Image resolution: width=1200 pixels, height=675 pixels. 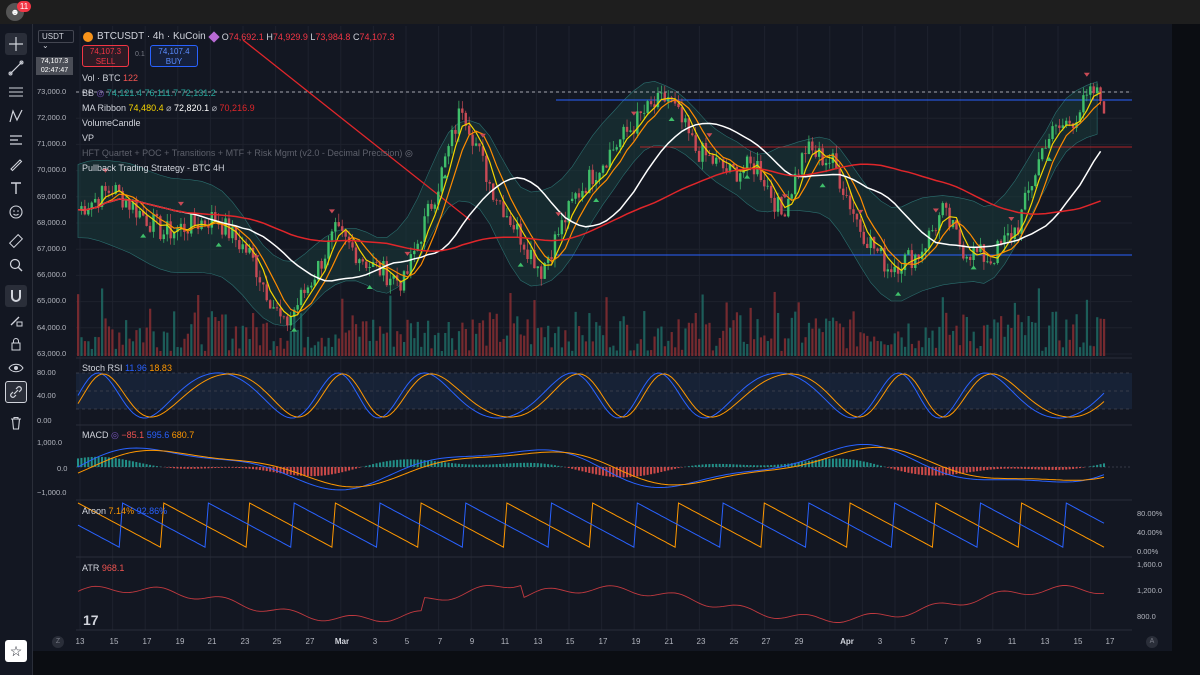 I want to click on flag-icon, so click(x=214, y=36).